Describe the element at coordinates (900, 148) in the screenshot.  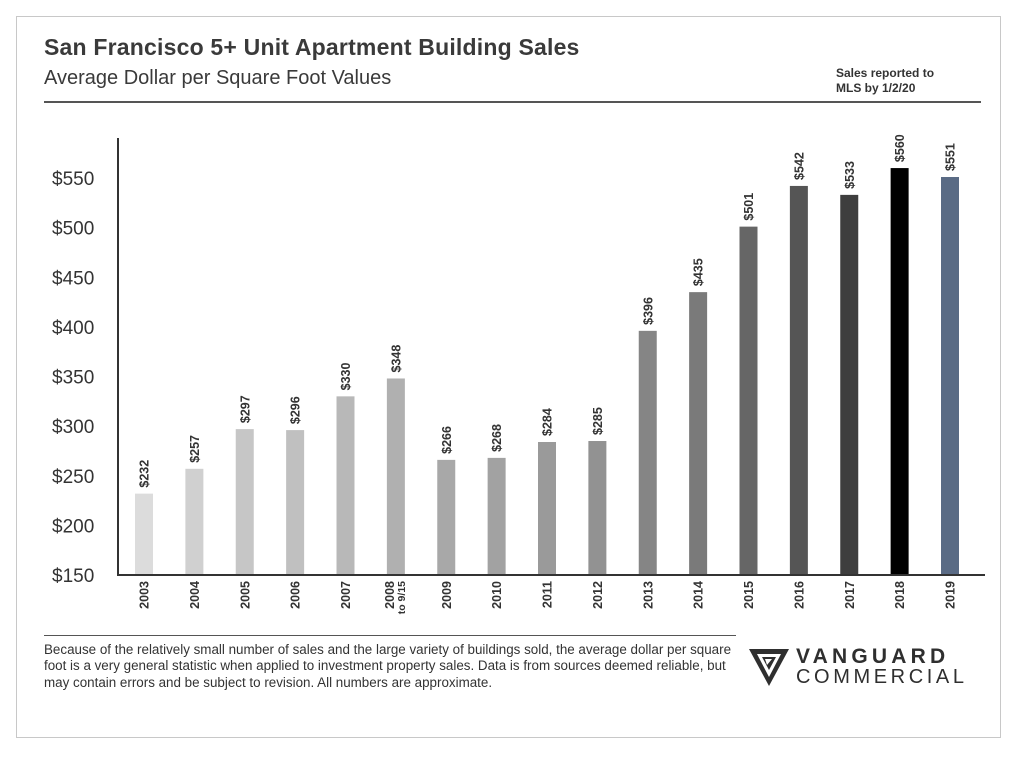
I see `data-label: $560` at that location.